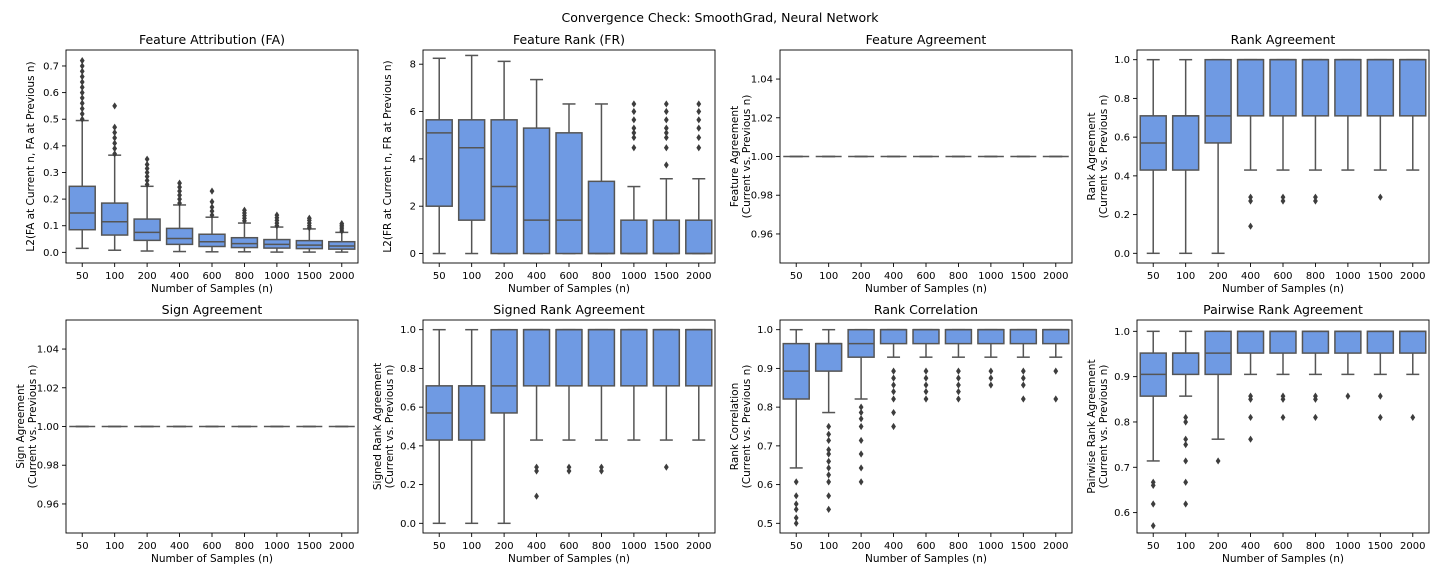  Describe the element at coordinates (601, 276) in the screenshot. I see `x-tick-label: 800` at that location.